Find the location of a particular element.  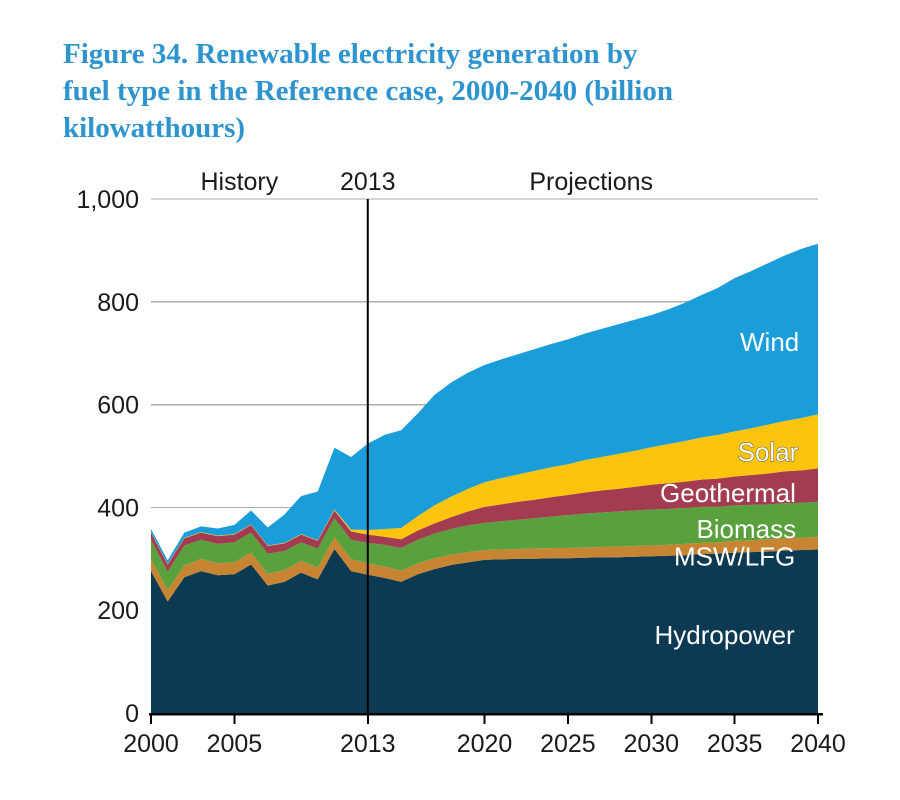

x-axis-label-2005: 2005 is located at coordinates (235, 744).